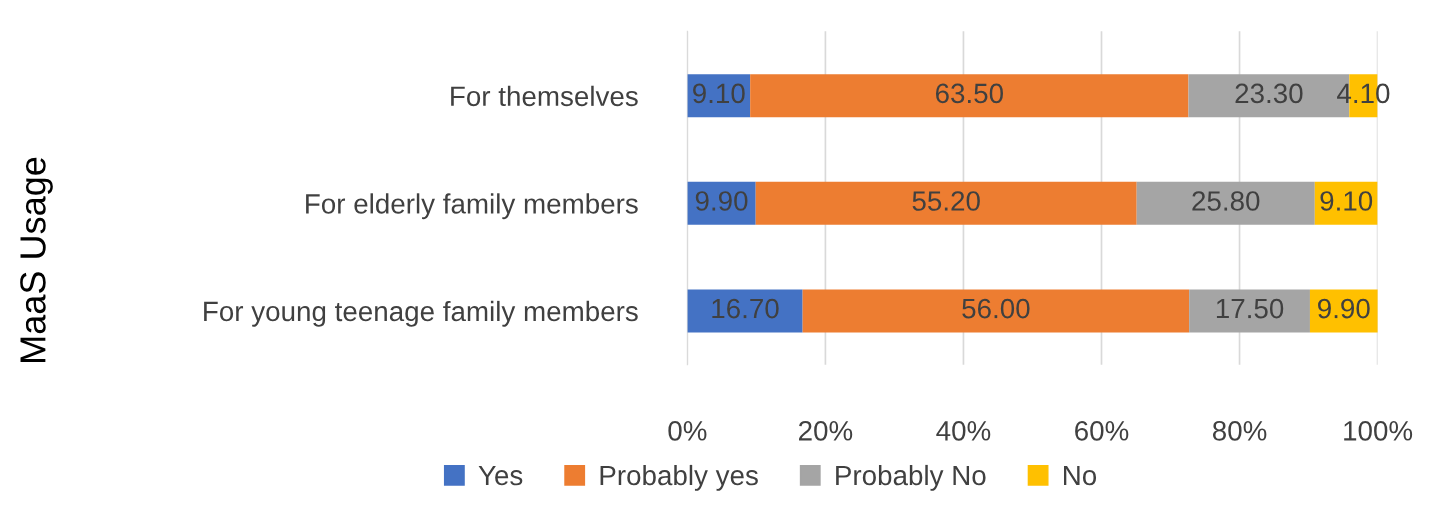  I want to click on data-label: 63.50, so click(969, 93).